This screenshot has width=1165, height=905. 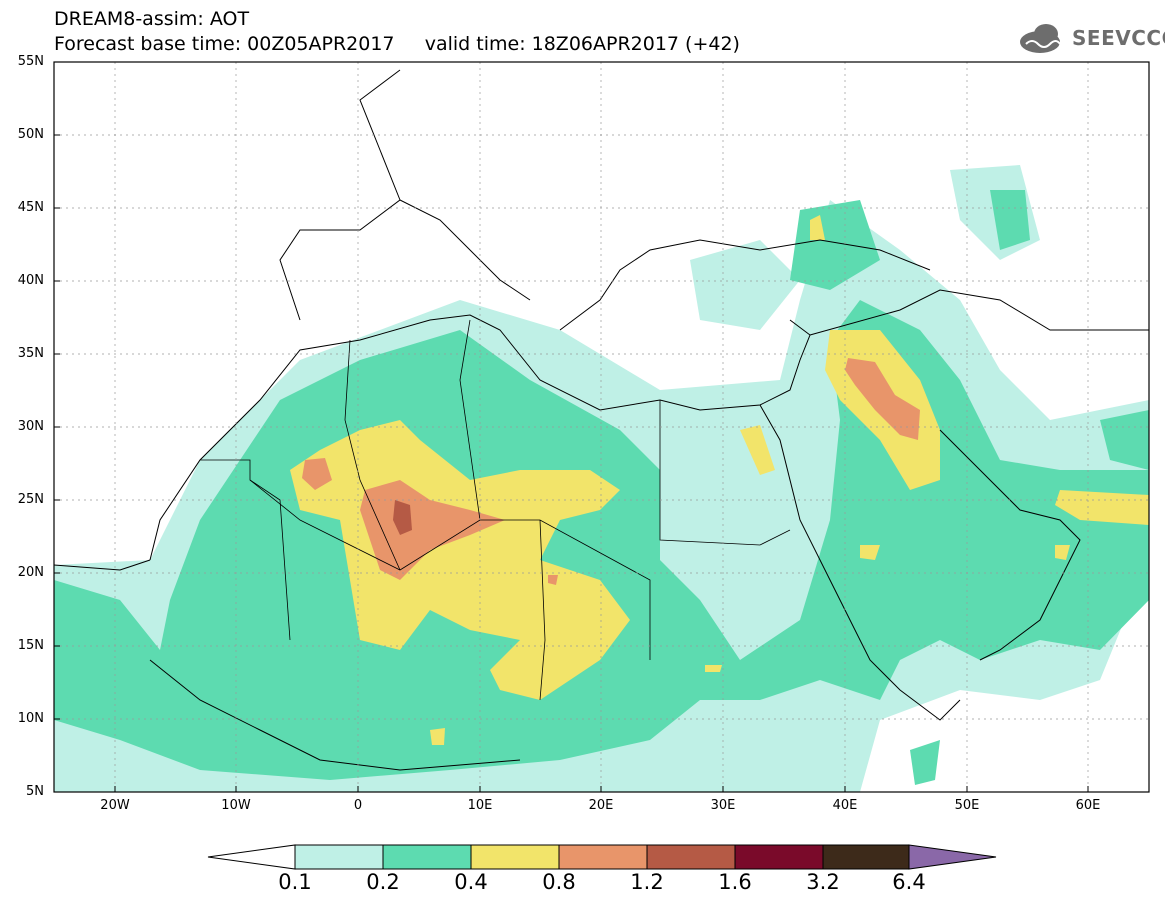 I want to click on base-time: Forecast base time: 00Z05APR2017, so click(x=224, y=44).